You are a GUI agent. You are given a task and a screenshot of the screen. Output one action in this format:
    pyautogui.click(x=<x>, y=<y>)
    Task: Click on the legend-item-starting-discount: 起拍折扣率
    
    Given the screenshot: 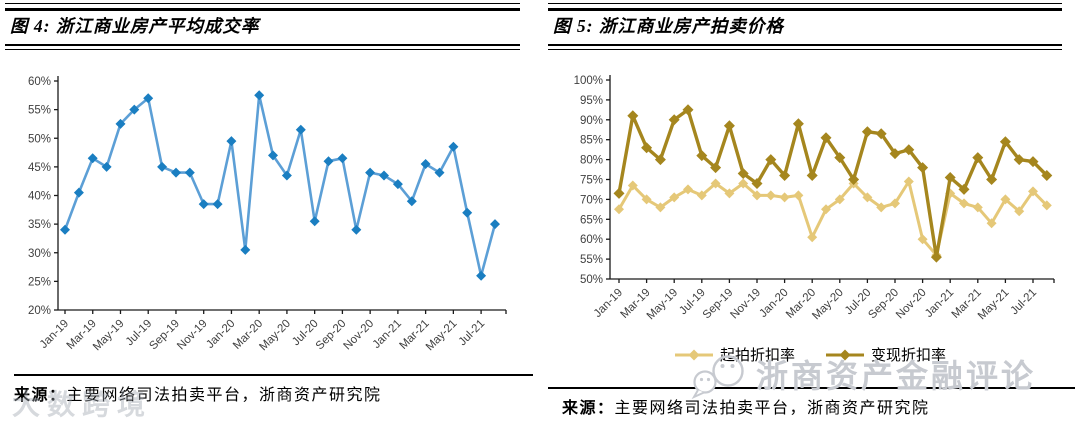 What is the action you would take?
    pyautogui.click(x=734, y=354)
    